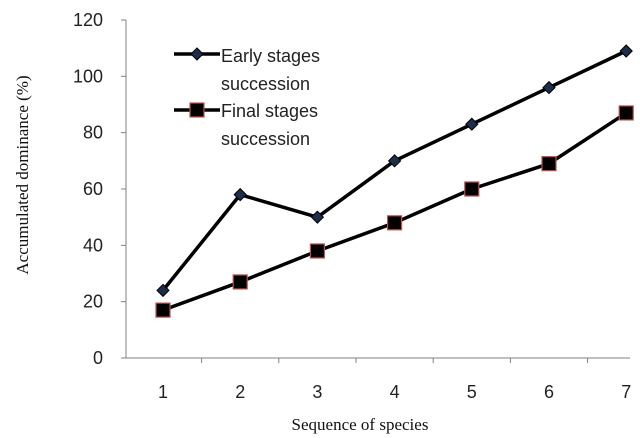 The image size is (640, 438). I want to click on legend-label: Final stages, so click(269, 111).